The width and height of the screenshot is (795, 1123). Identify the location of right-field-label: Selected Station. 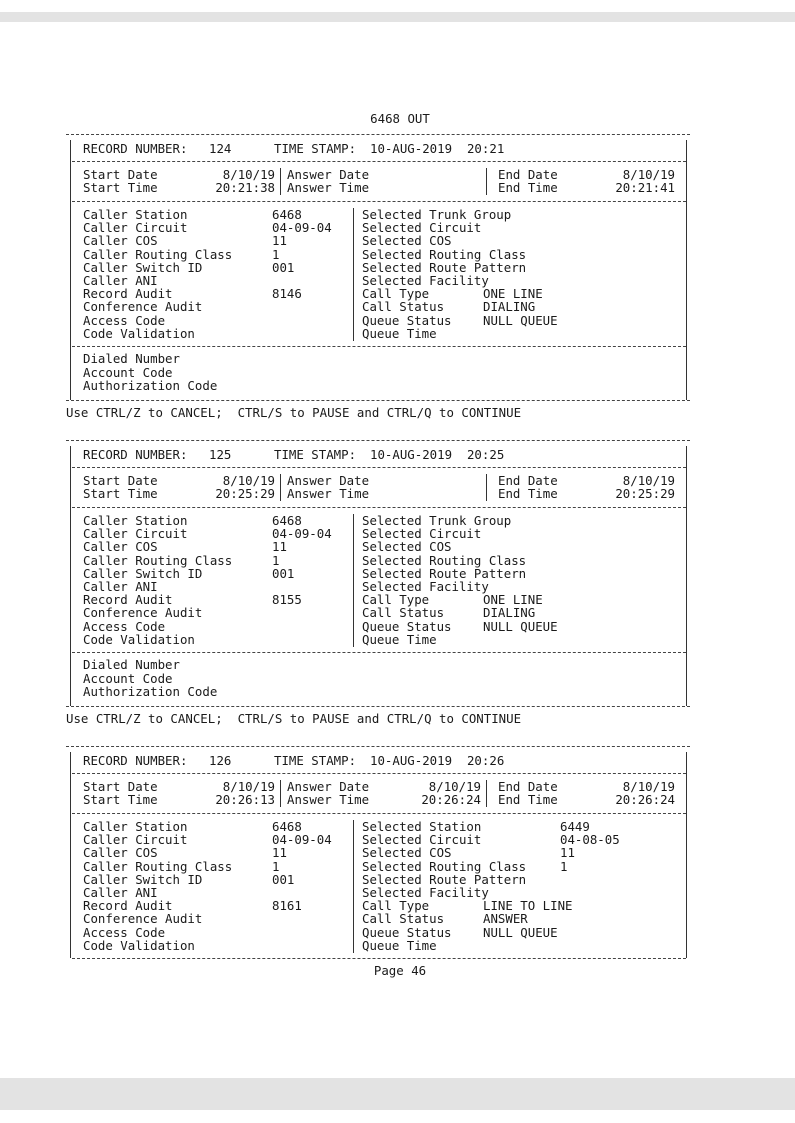
(422, 826).